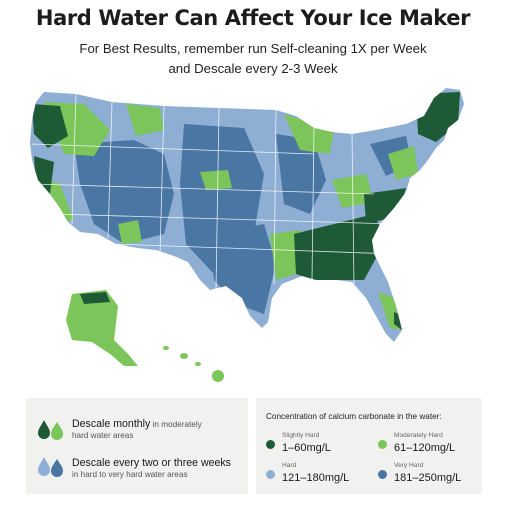  I want to click on hard-level: Hard, so click(289, 465).